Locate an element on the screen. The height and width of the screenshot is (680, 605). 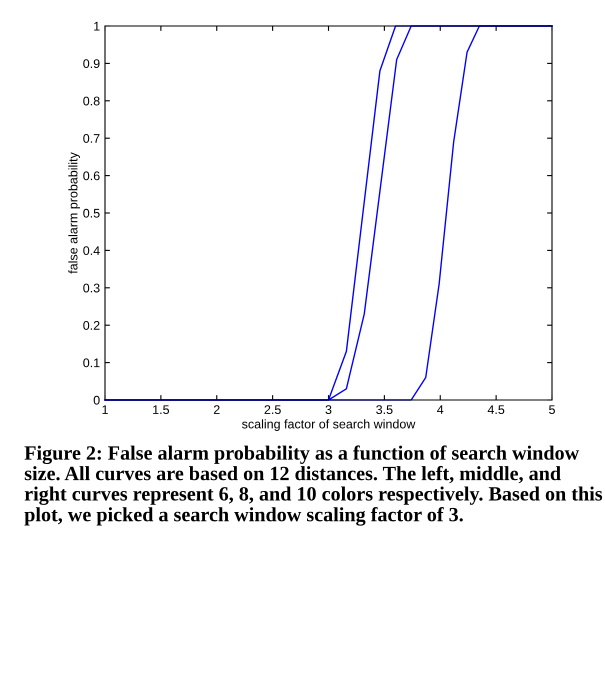
y-tick-label: 0.4 is located at coordinates (91, 251).